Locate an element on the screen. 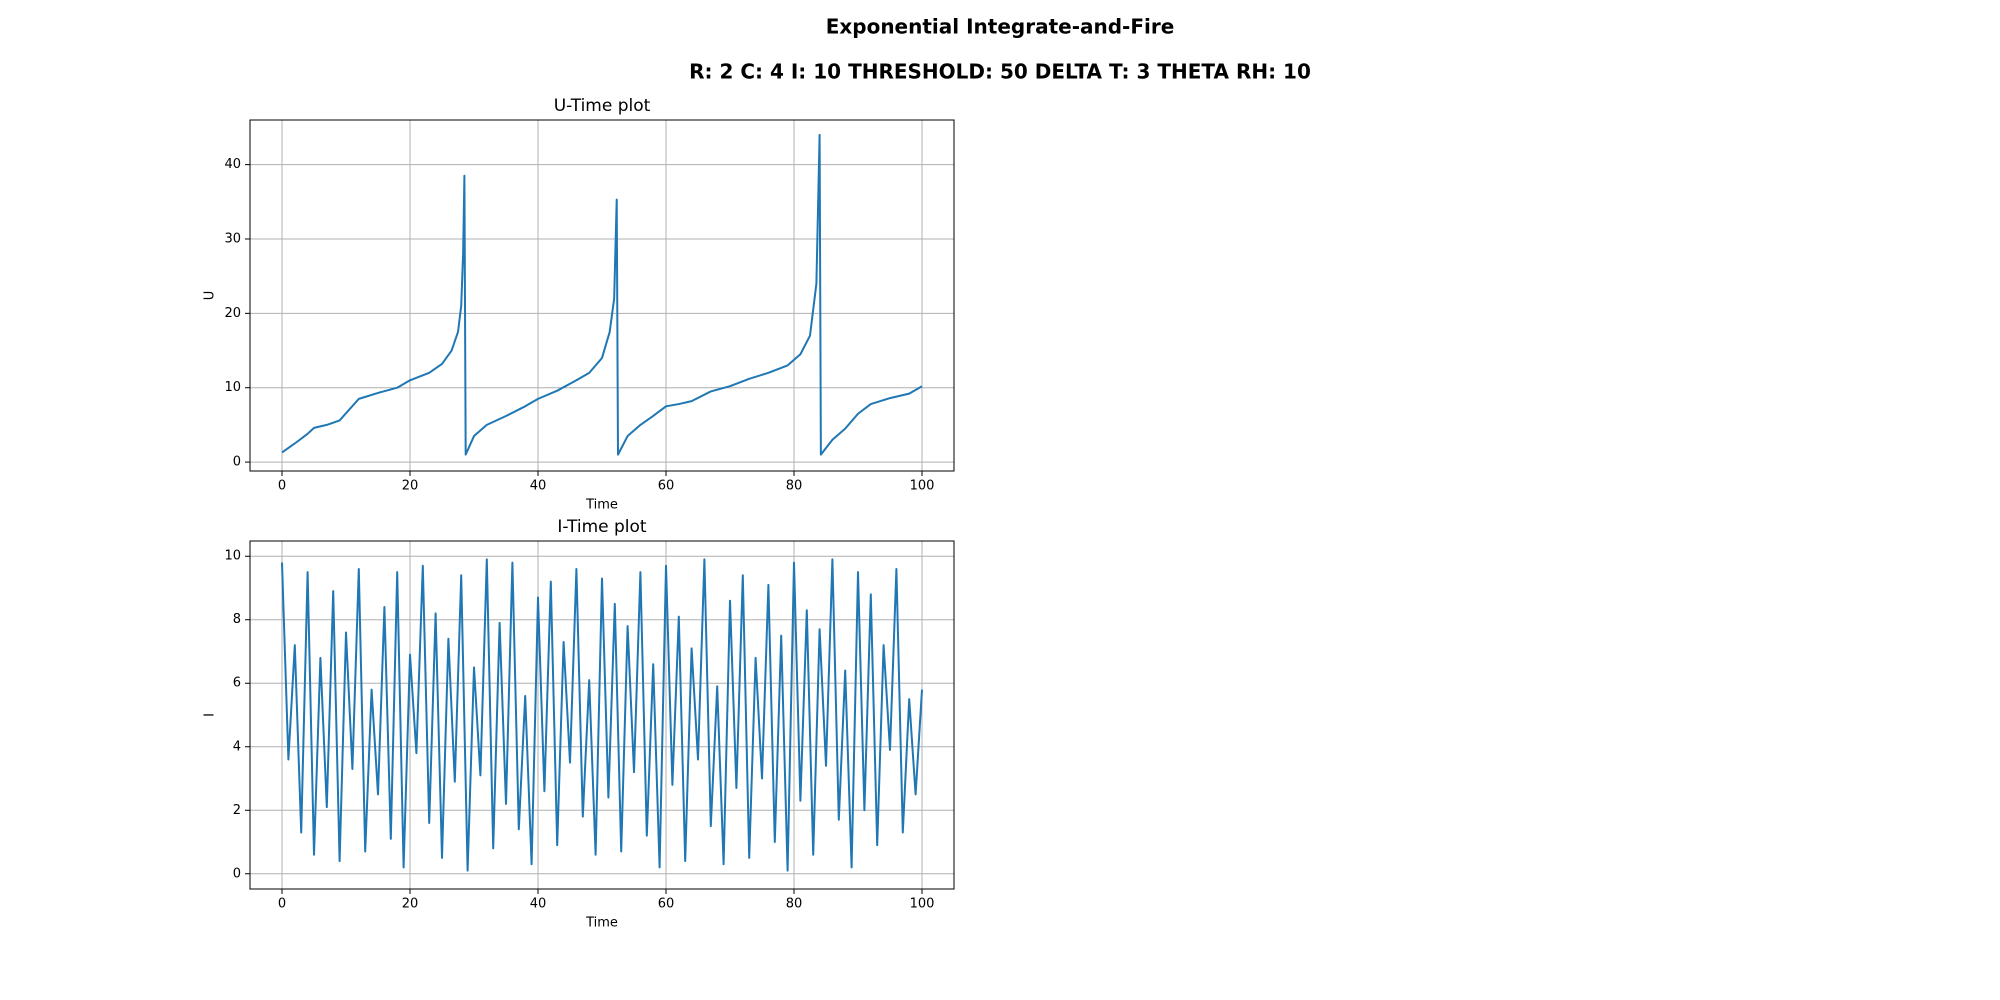 This screenshot has width=2000, height=1000. y-tick-label: 2 is located at coordinates (237, 810).